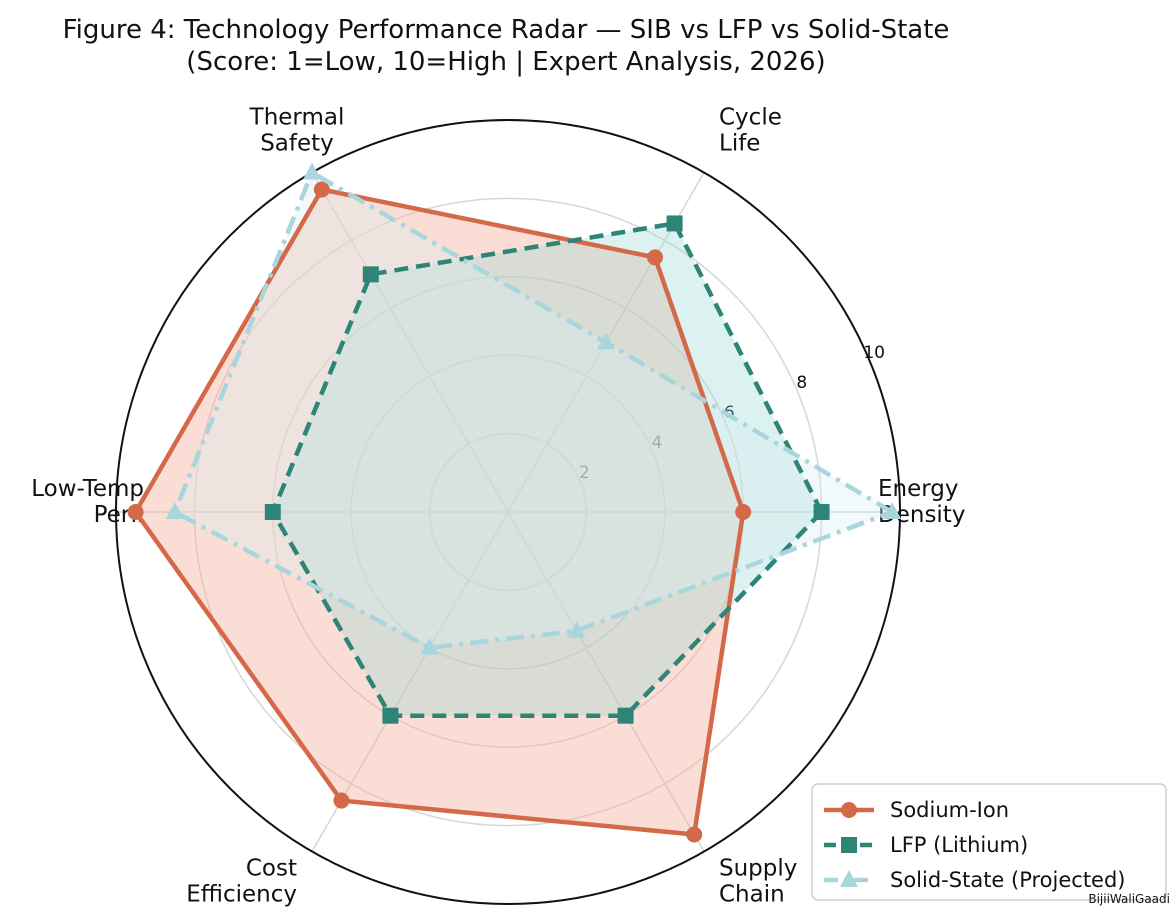 The image size is (1176, 912). Describe the element at coordinates (750, 118) in the screenshot. I see `axis-label-line: Cycle` at that location.